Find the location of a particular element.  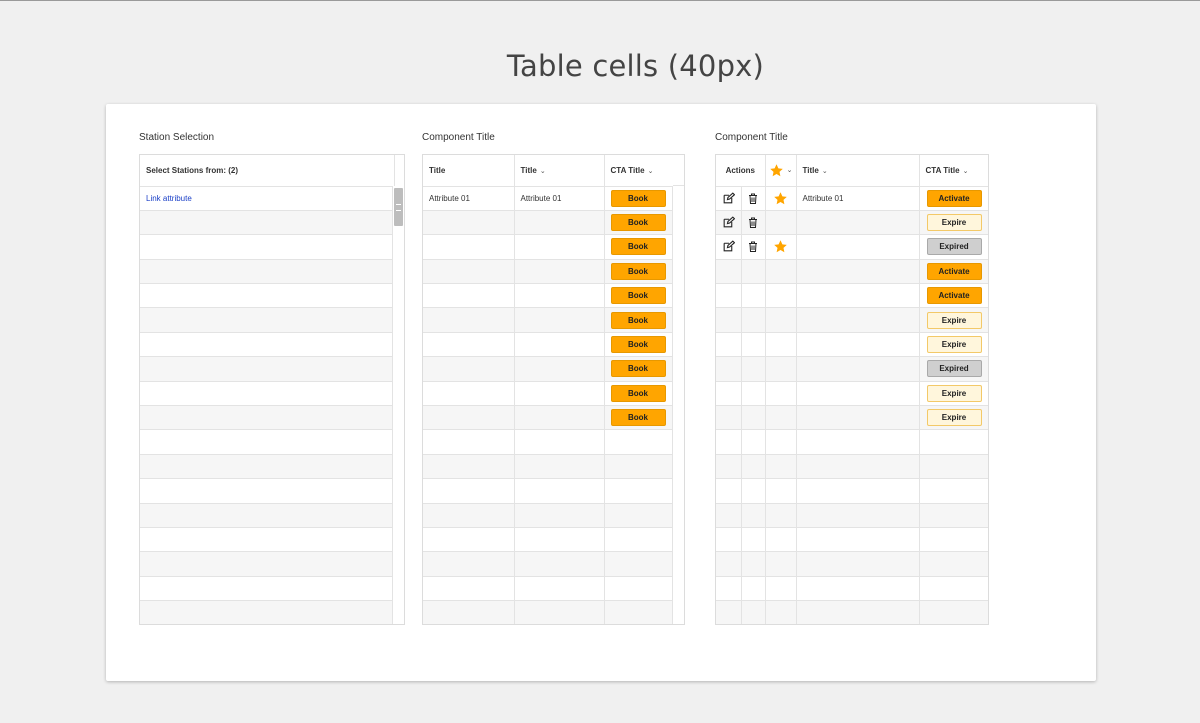

table-row: Link attribute is located at coordinates (267, 198).